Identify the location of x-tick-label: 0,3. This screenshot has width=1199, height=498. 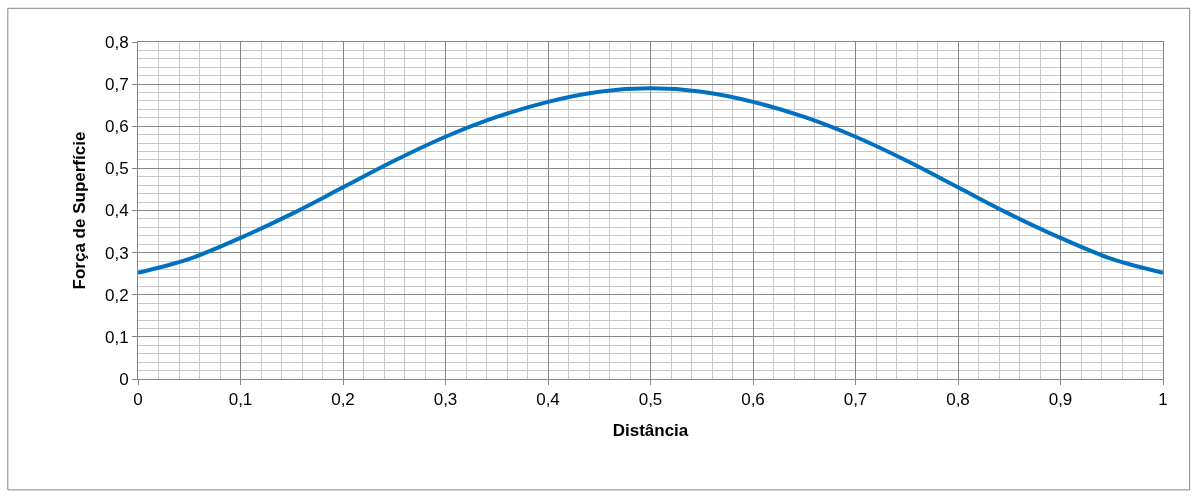
(445, 400).